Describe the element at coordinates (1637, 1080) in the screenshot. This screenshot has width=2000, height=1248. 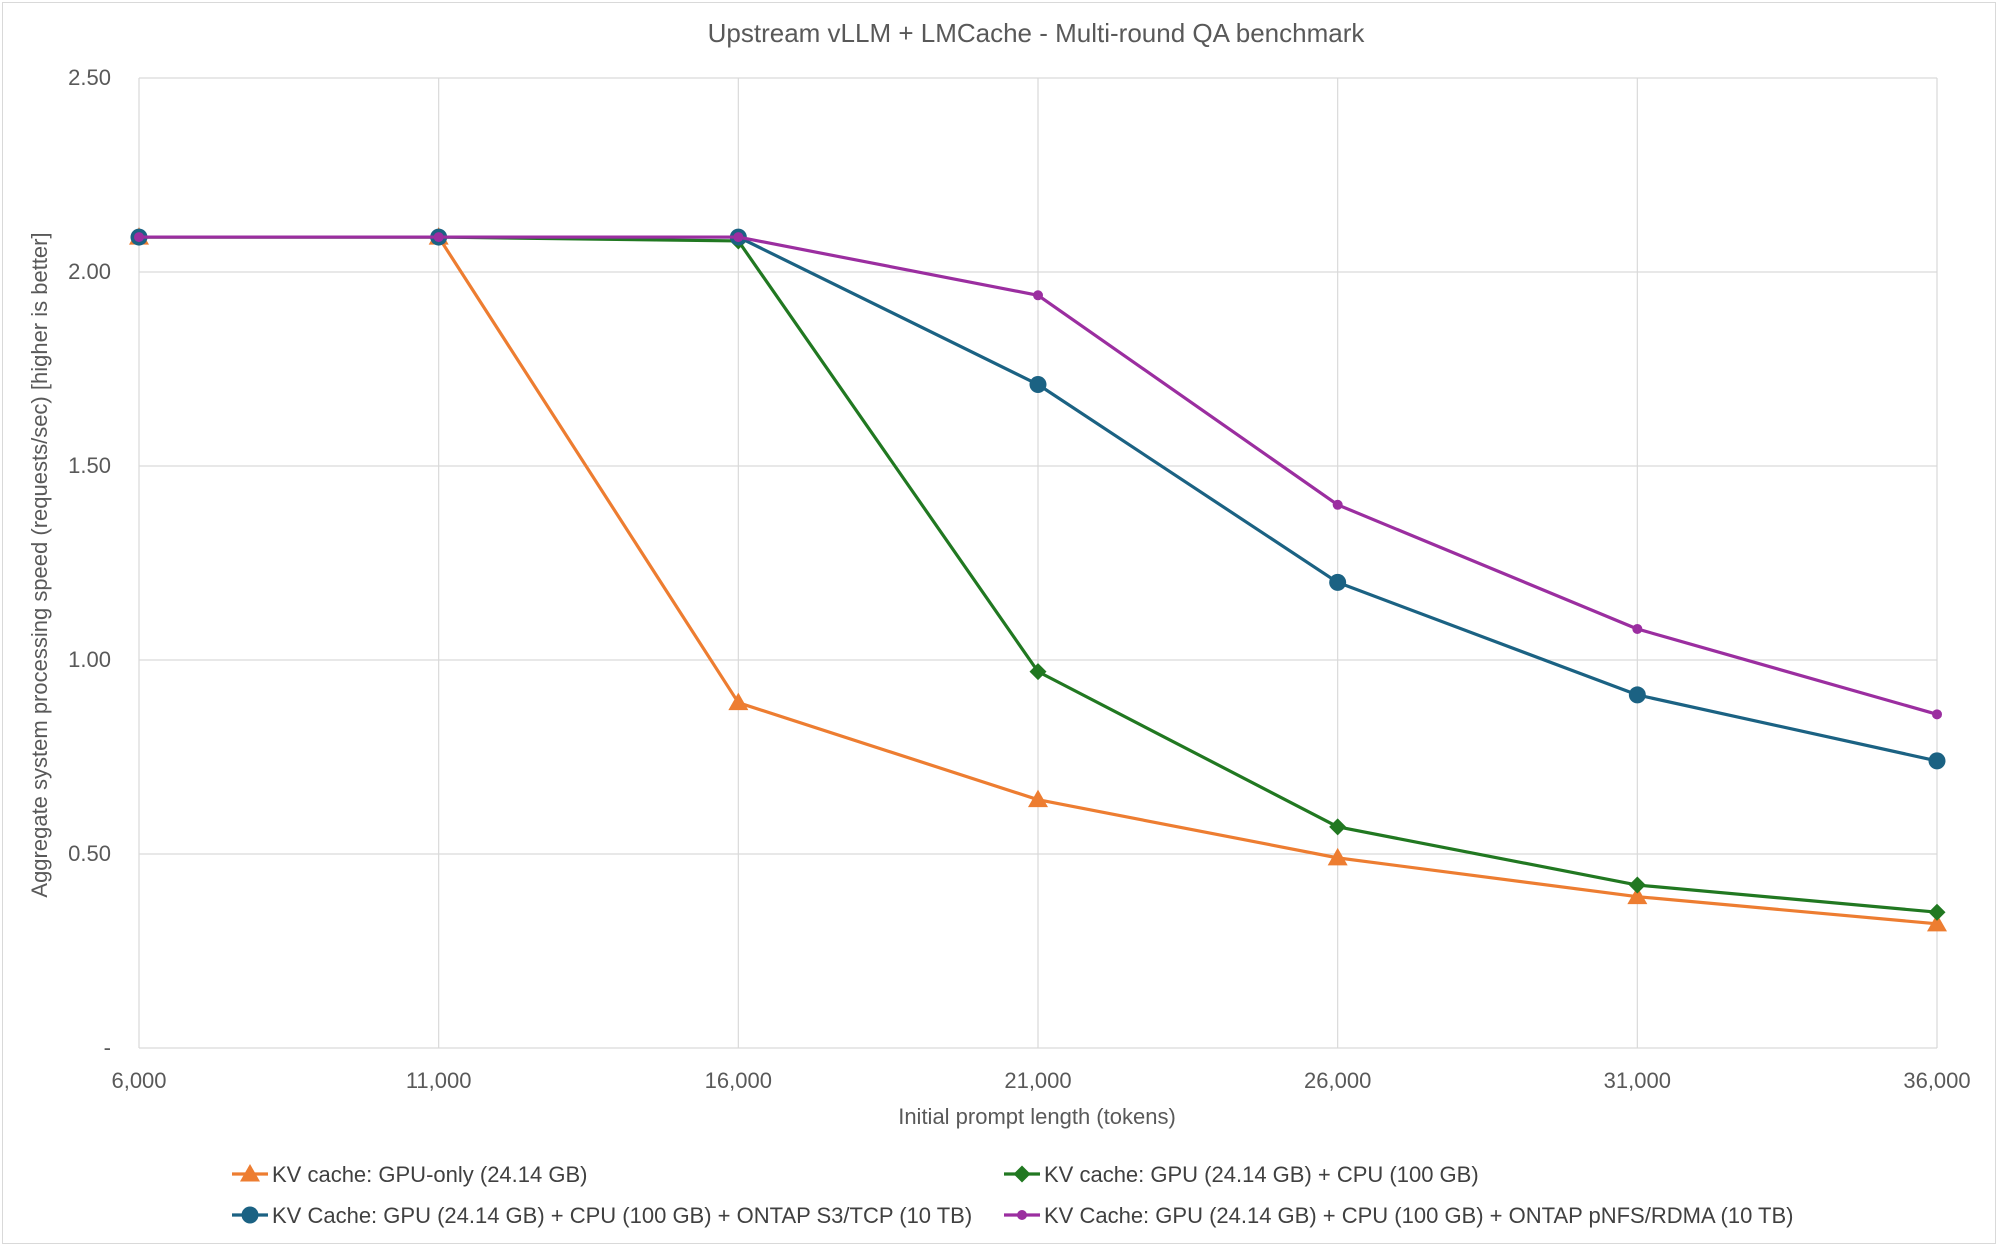
I see `x-tick-label: 31,000` at that location.